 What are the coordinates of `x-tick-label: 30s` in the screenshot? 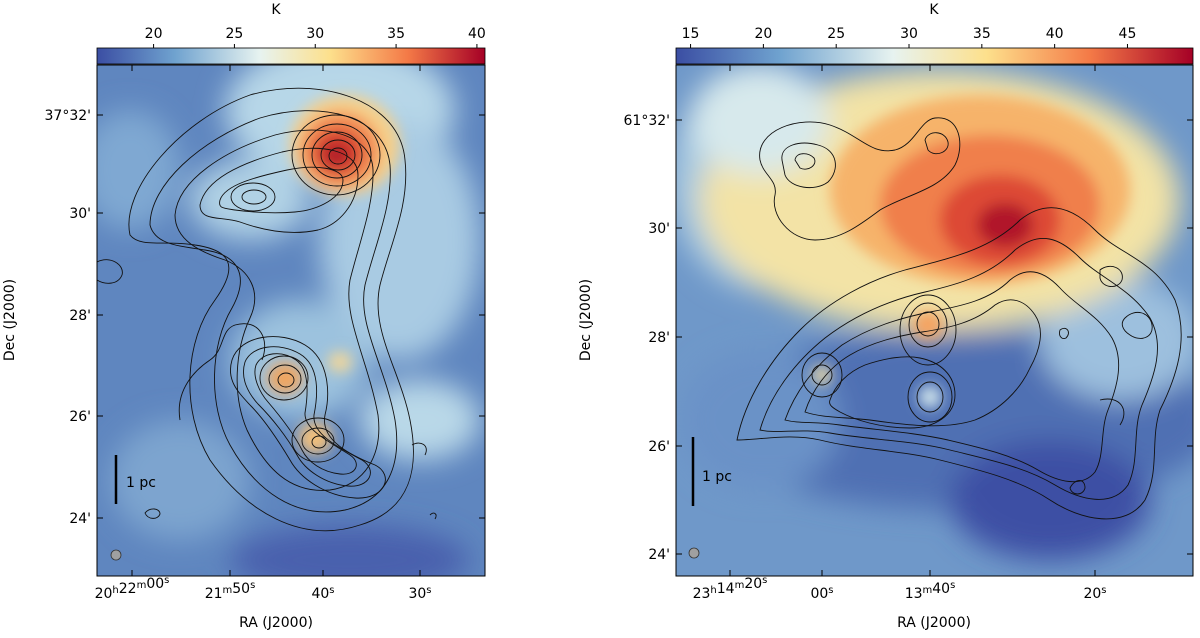 It's located at (419, 593).